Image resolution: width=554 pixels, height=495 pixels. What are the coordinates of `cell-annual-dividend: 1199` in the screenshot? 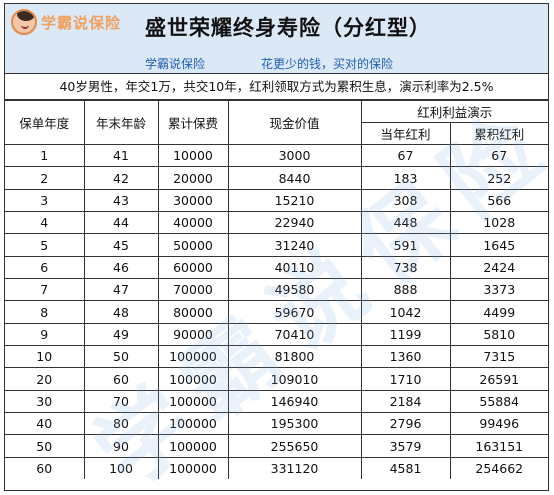 It's located at (405, 334).